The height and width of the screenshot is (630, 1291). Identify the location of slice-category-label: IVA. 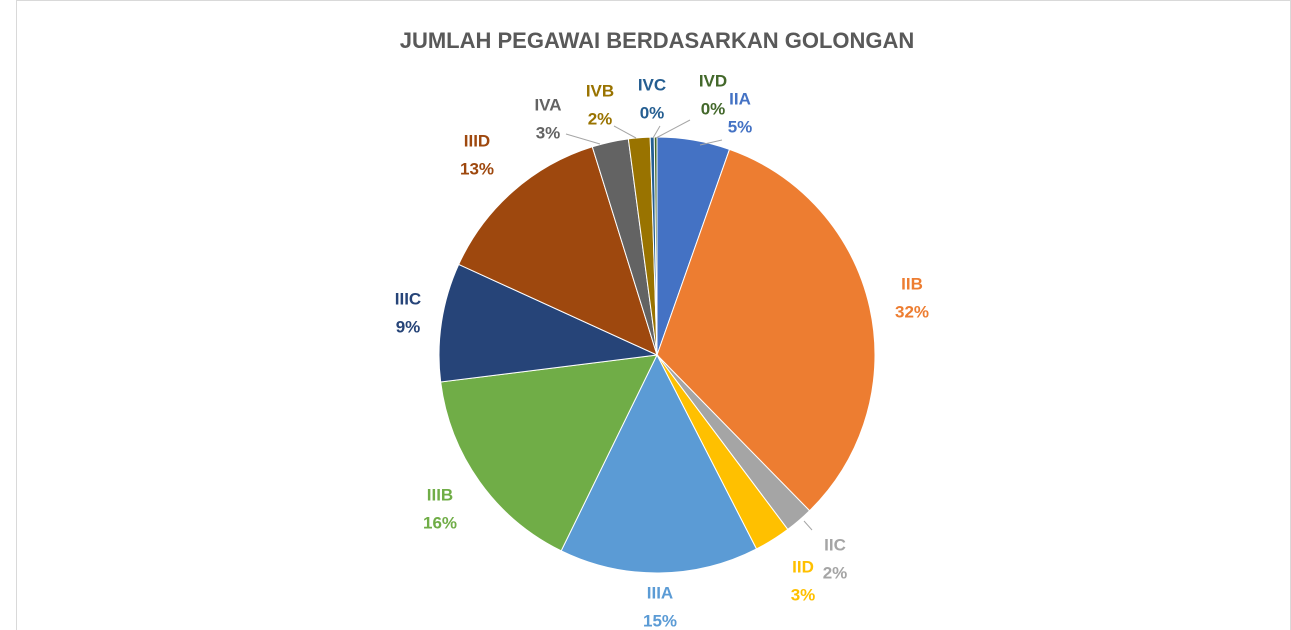
(547, 104).